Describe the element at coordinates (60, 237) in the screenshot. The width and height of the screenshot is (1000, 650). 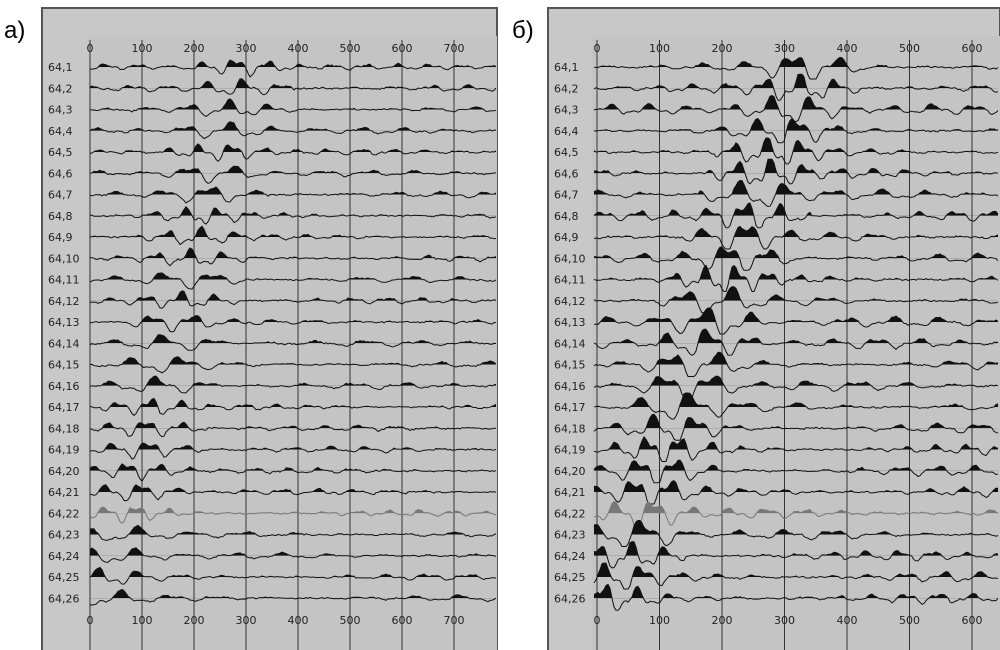
I see `trace-label: 64,9` at that location.